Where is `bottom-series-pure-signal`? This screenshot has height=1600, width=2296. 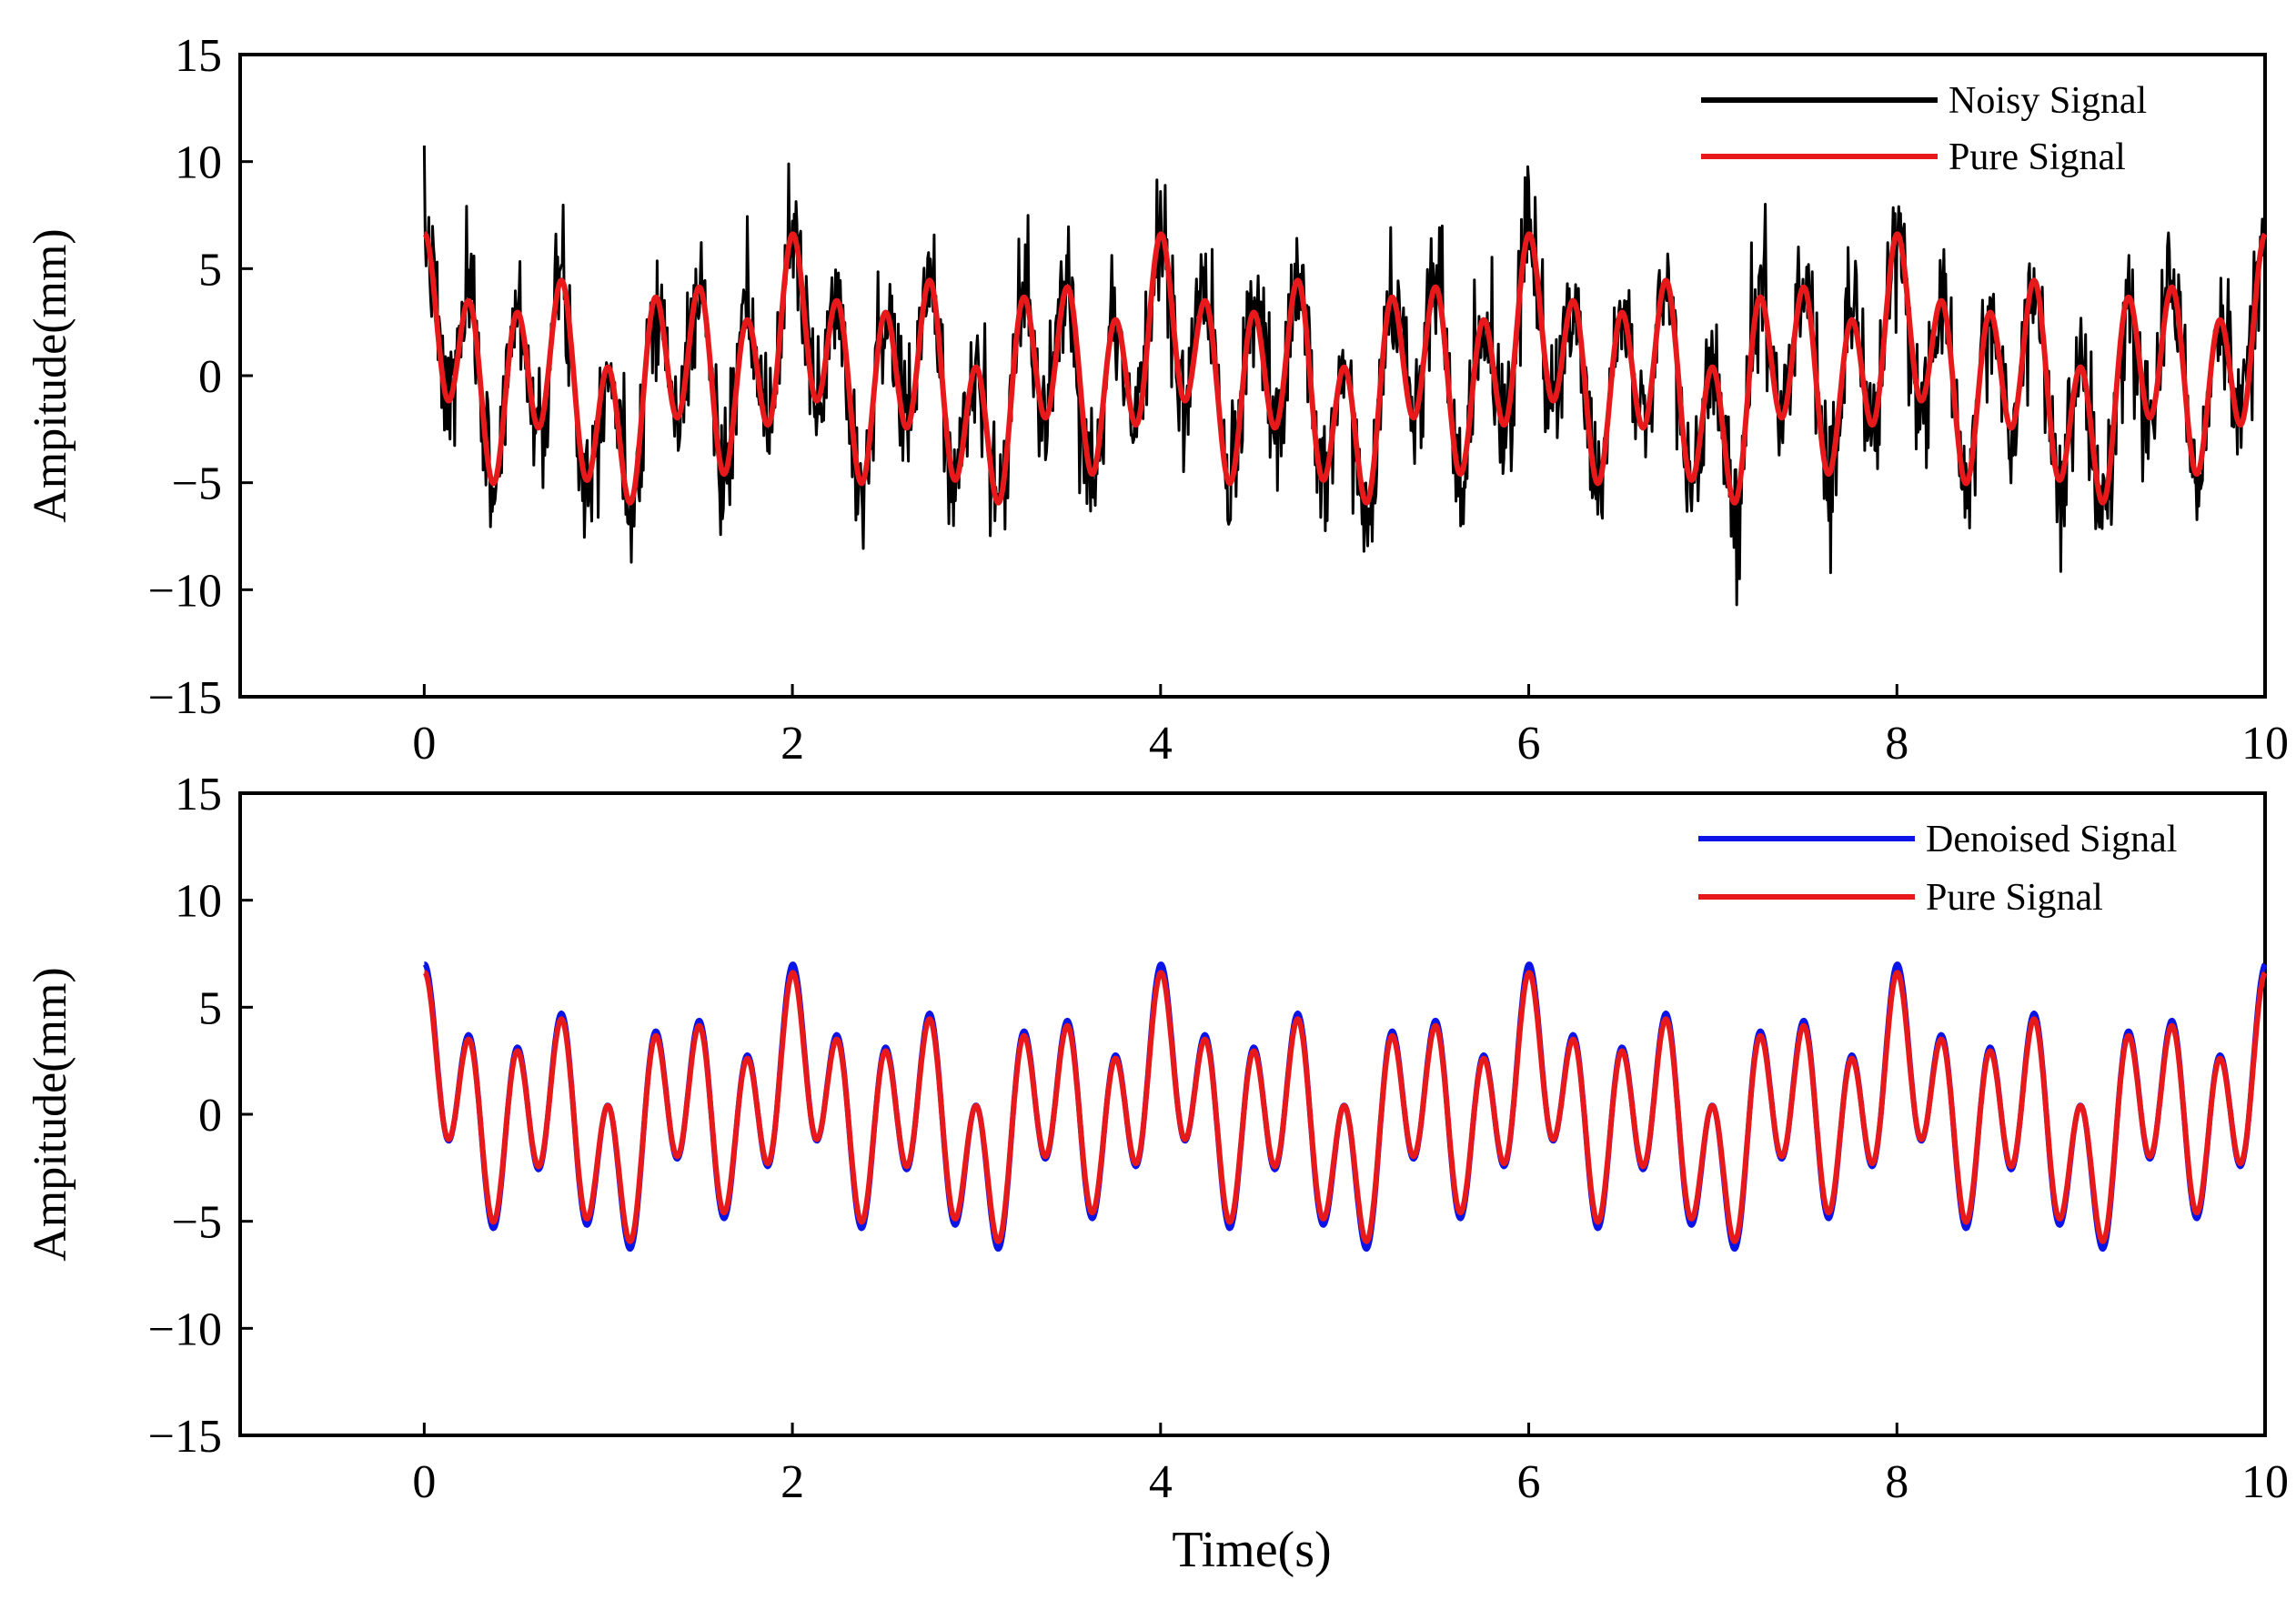 bottom-series-pure-signal is located at coordinates (1345, 1107).